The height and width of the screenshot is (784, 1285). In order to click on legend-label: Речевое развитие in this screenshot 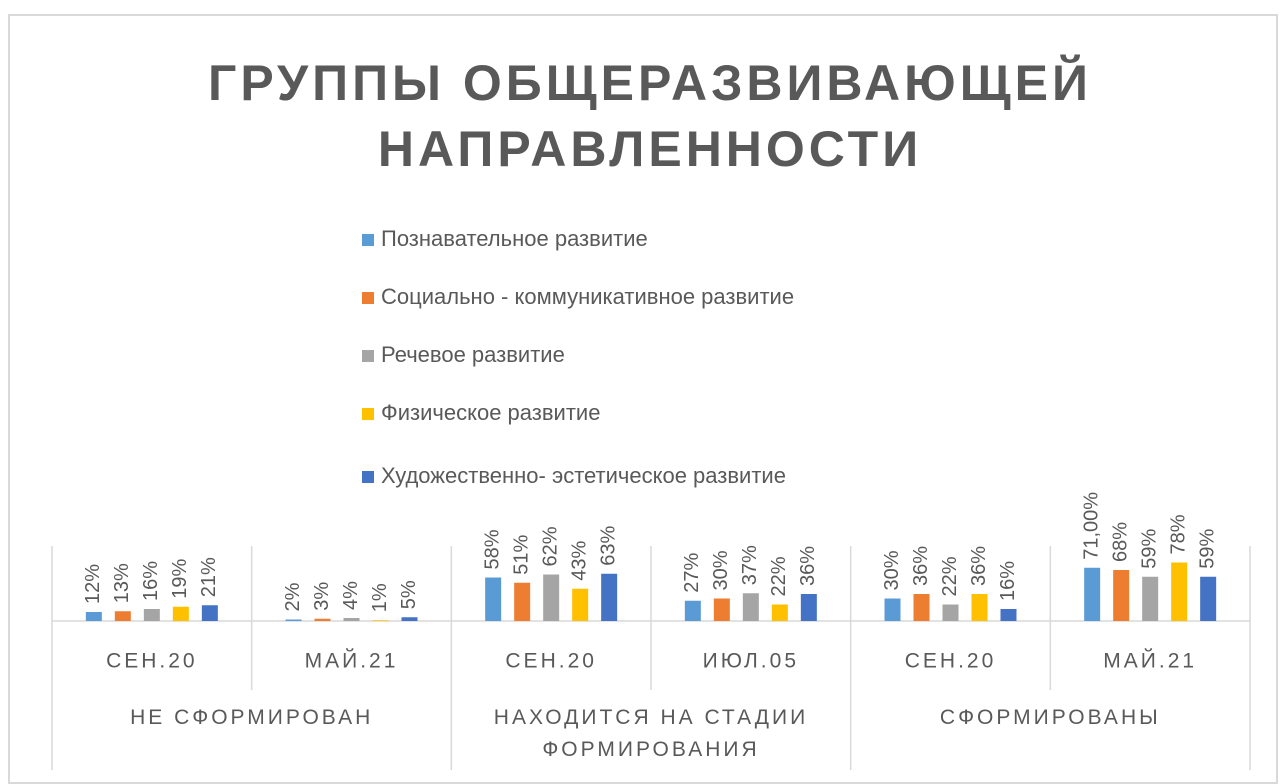, I will do `click(473, 354)`.